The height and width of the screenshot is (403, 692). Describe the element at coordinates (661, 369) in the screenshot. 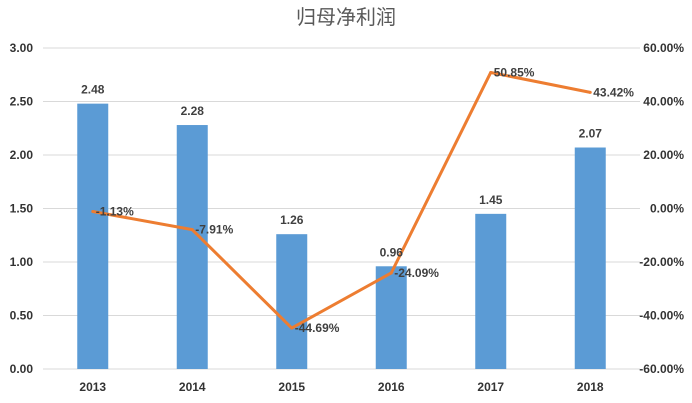

I see `y-right-tick-label: -60.00%` at that location.